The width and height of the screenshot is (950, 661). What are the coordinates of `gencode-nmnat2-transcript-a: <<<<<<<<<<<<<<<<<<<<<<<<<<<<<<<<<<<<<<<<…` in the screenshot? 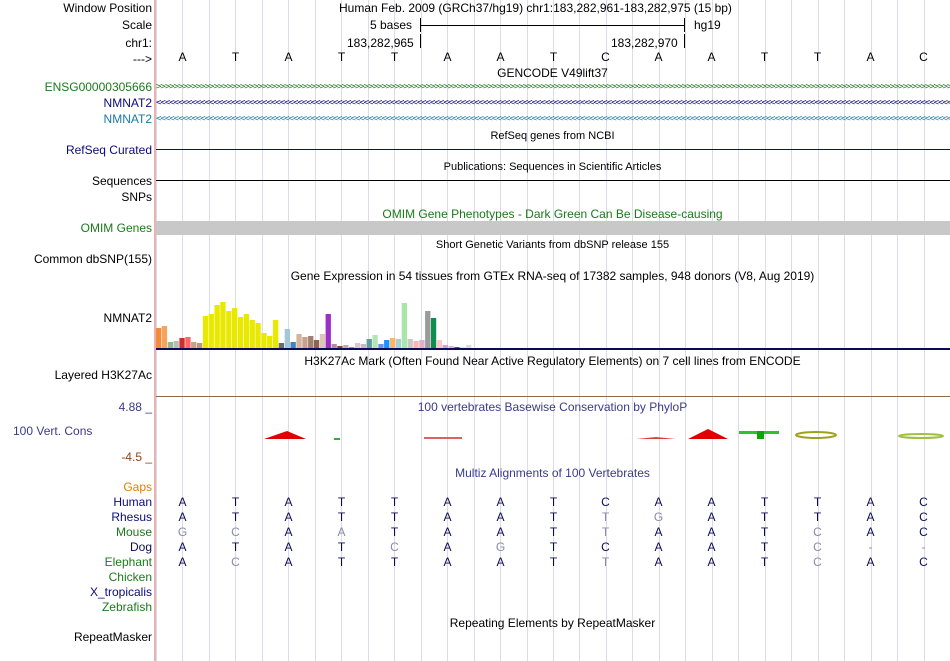 It's located at (553, 103).